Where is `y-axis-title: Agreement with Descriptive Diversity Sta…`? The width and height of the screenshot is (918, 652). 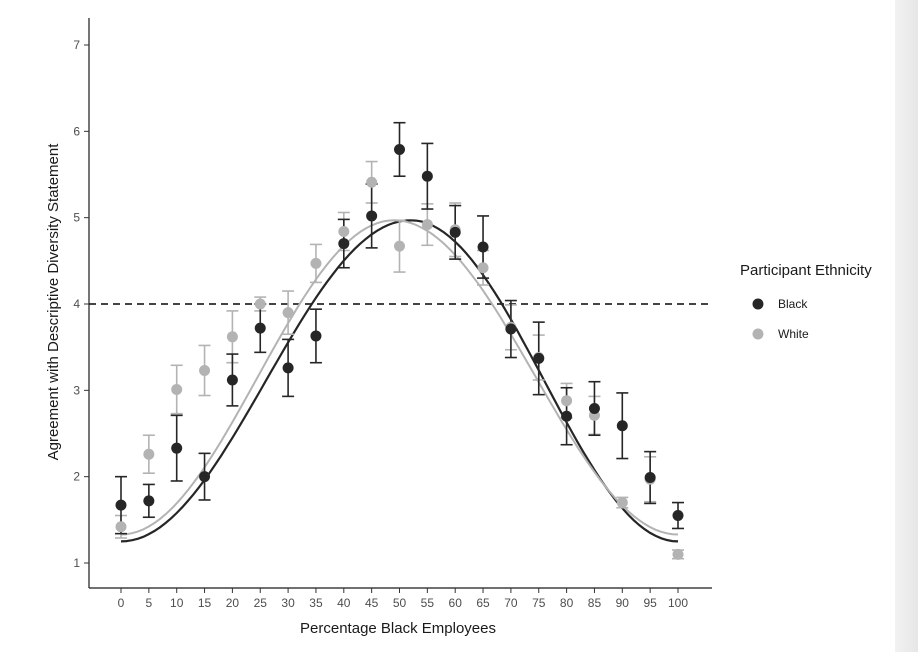
y-axis-title: Agreement with Descriptive Diversity Sta… is located at coordinates (53, 302).